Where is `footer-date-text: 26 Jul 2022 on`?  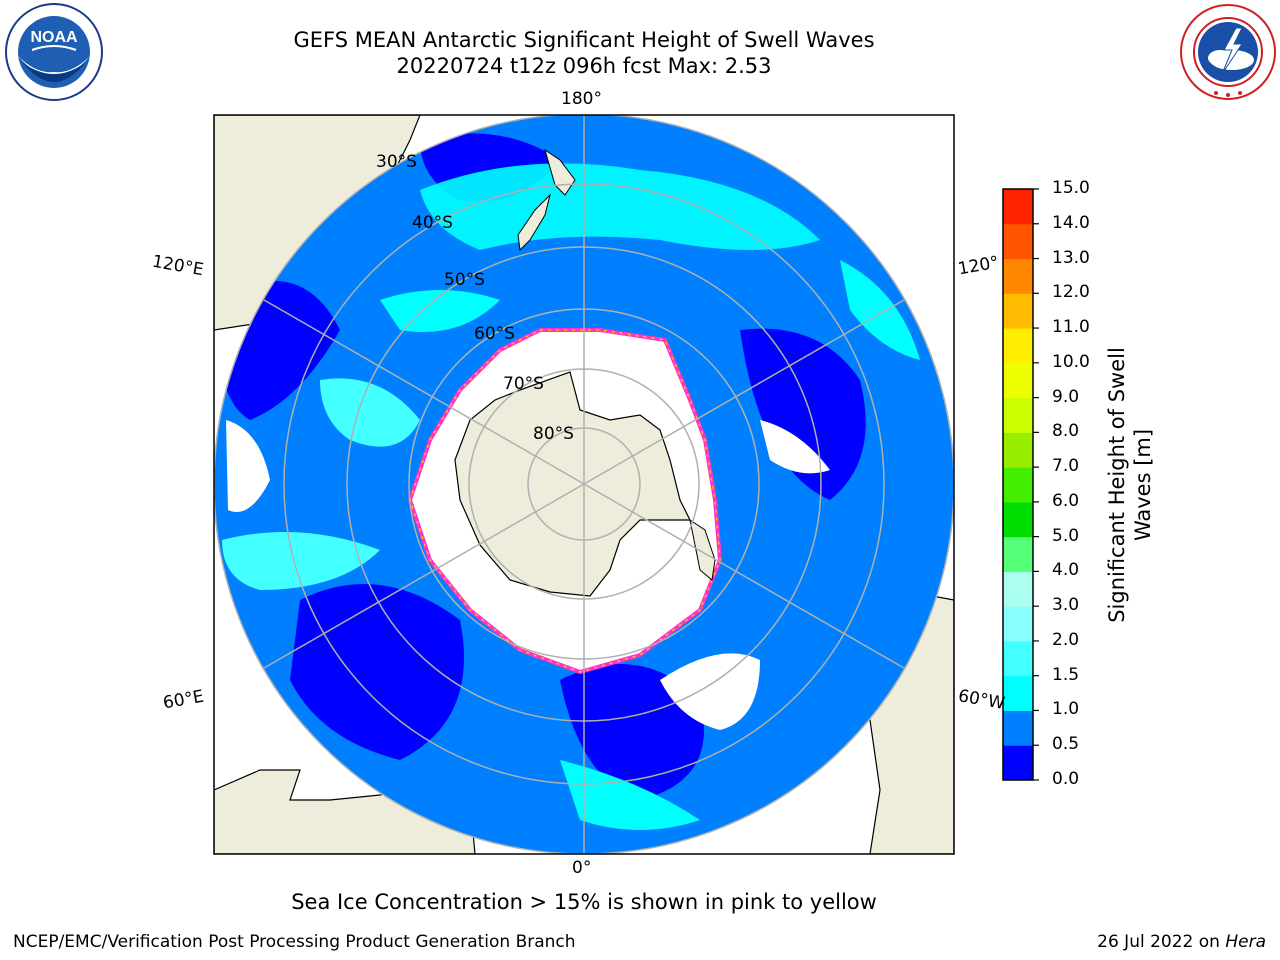
footer-date-text: 26 Jul 2022 on is located at coordinates (1161, 942).